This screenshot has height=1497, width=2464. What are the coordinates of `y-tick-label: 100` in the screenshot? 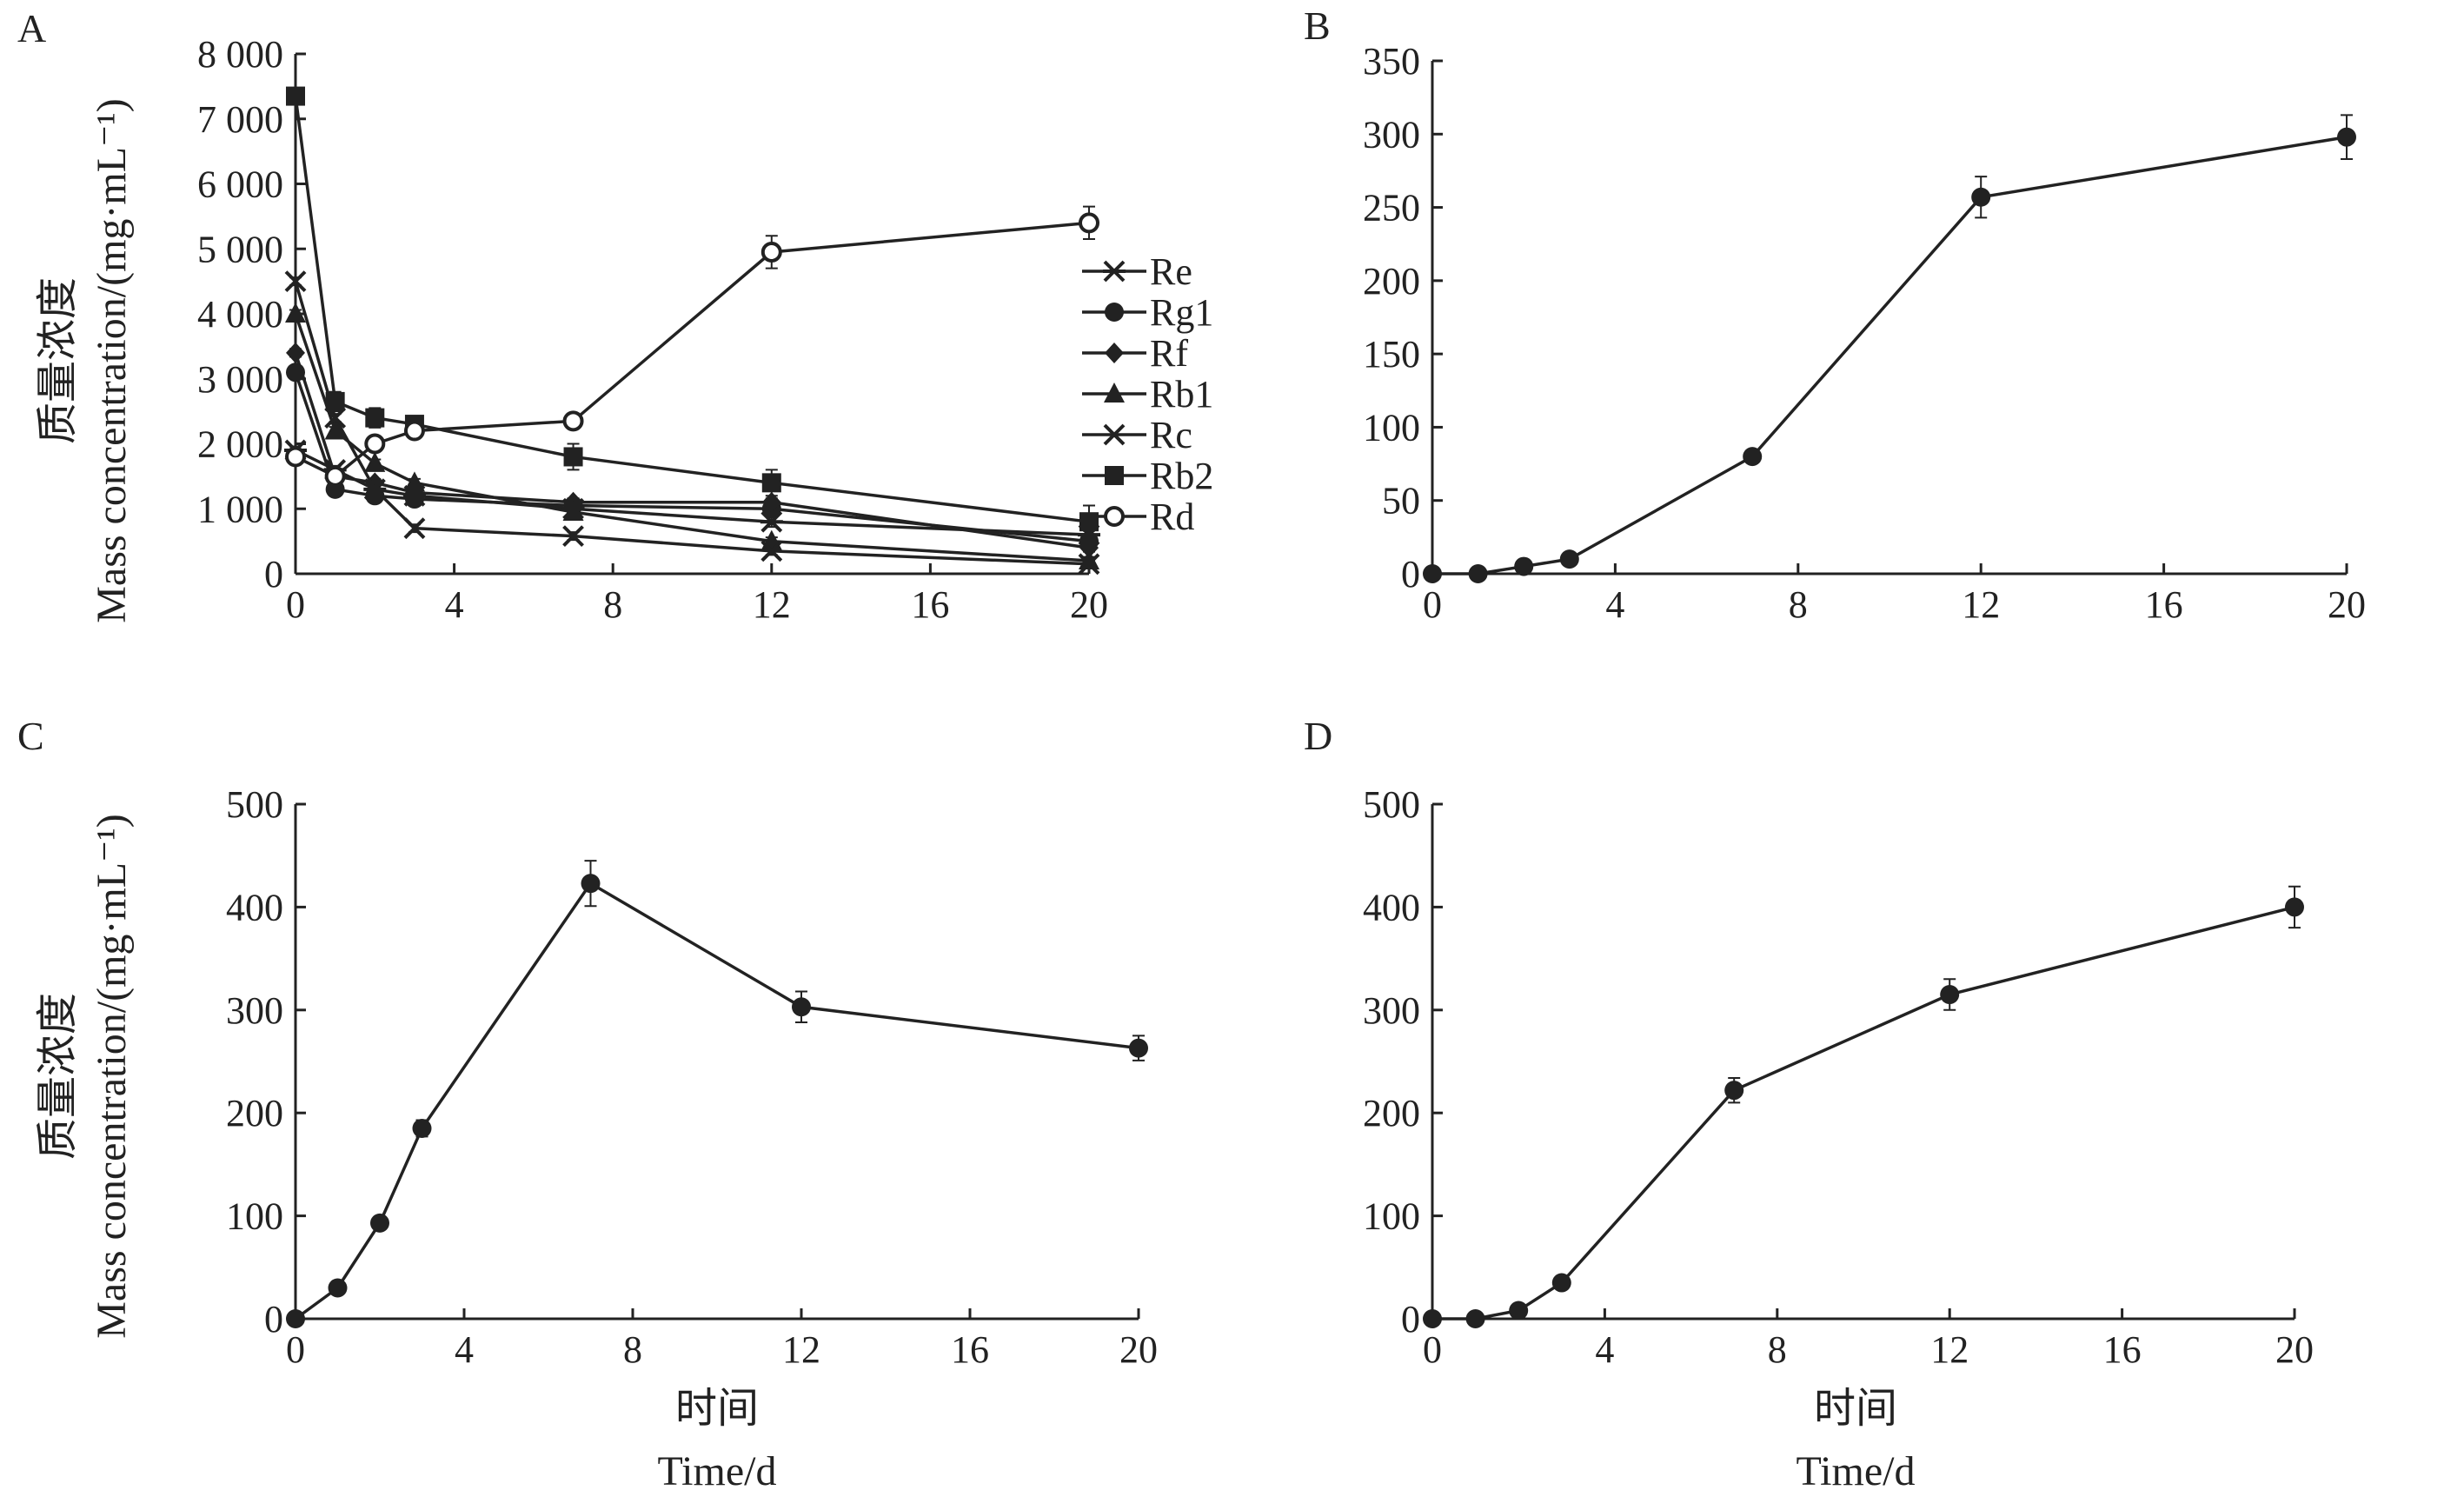 It's located at (1391, 1216).